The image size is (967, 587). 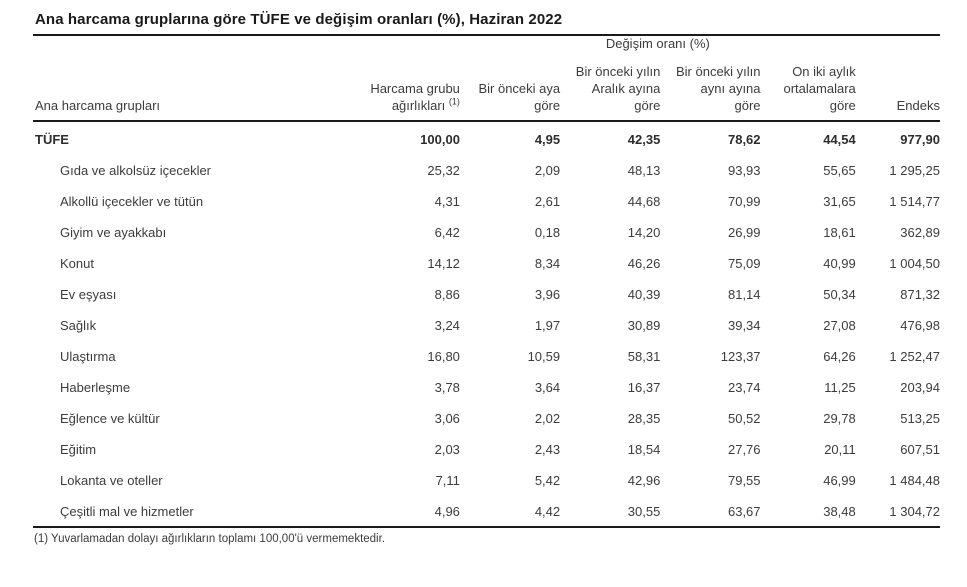 What do you see at coordinates (744, 418) in the screenshot?
I see `cell-yearly-change: 50,52` at bounding box center [744, 418].